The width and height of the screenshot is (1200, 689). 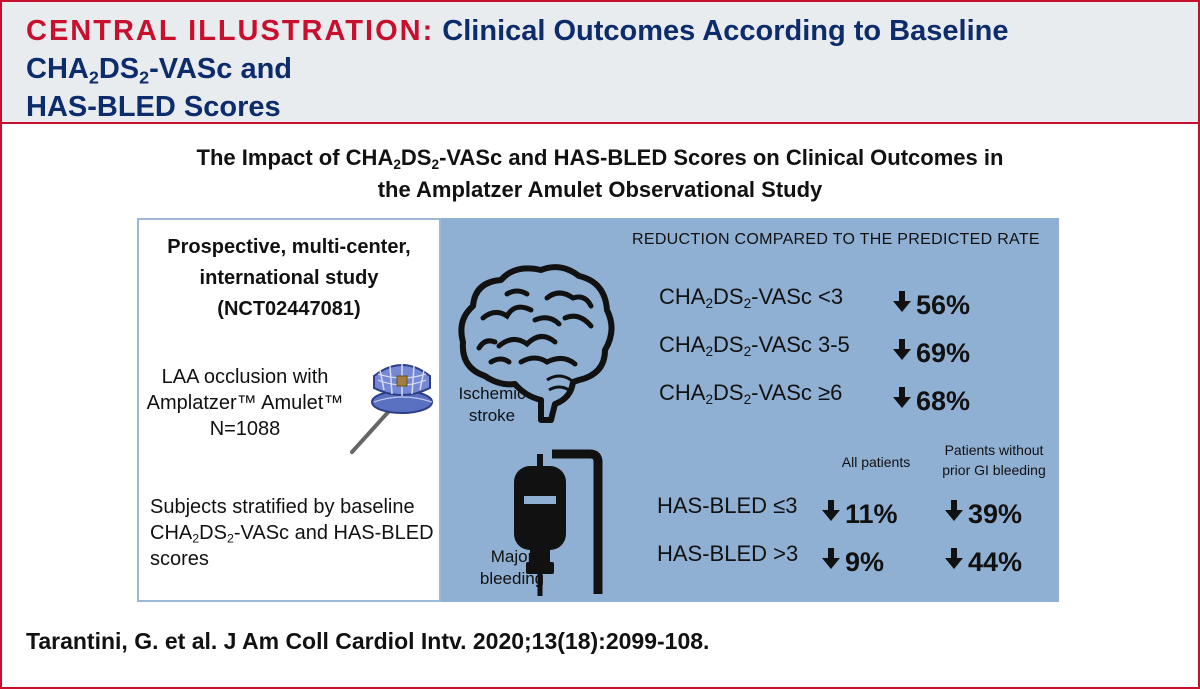 What do you see at coordinates (727, 505) in the screenshot?
I see `bleed-row-label: HAS-BLED ≤3` at bounding box center [727, 505].